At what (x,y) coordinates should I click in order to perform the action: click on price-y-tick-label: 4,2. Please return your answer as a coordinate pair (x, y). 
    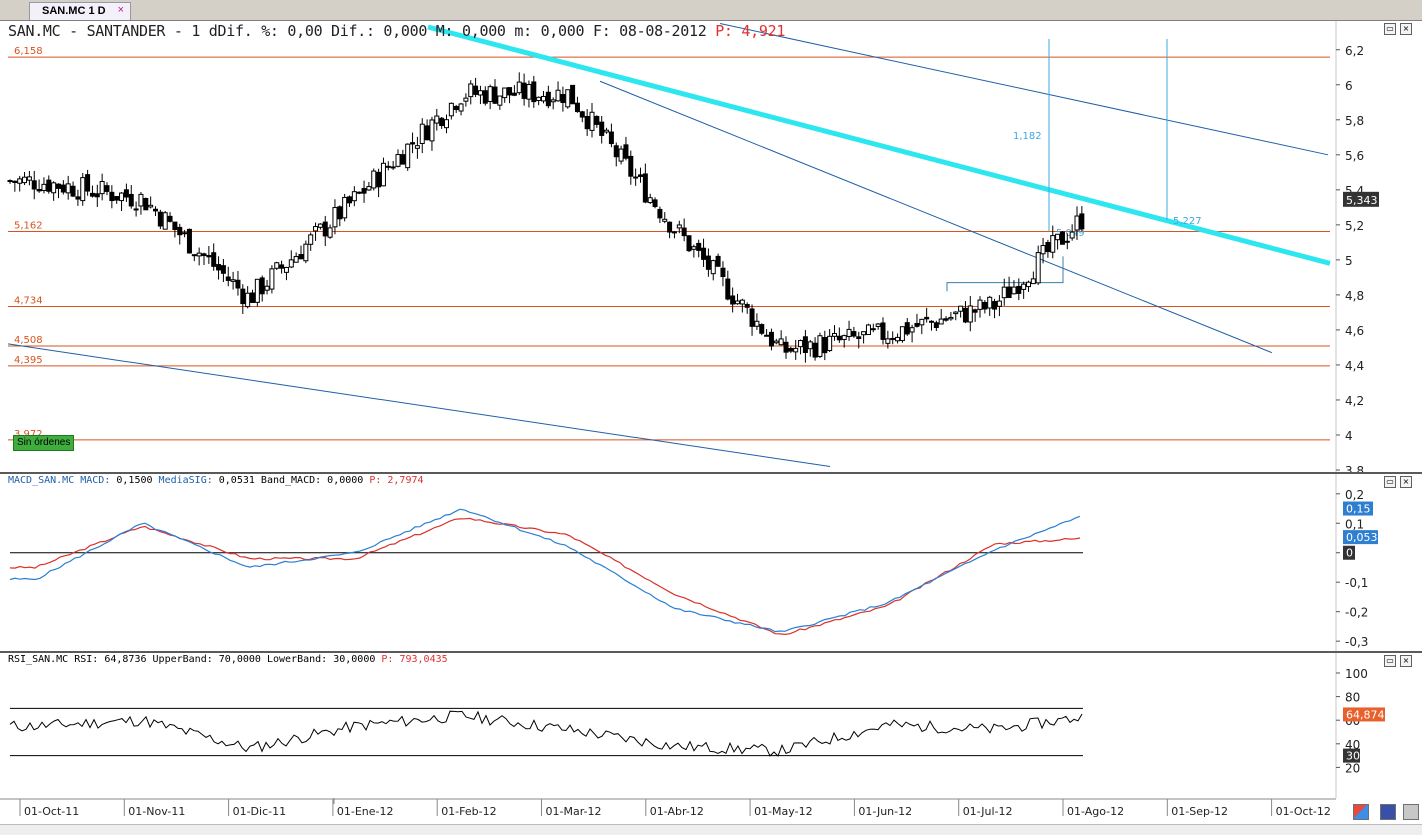
    Looking at the image, I should click on (1354, 401).